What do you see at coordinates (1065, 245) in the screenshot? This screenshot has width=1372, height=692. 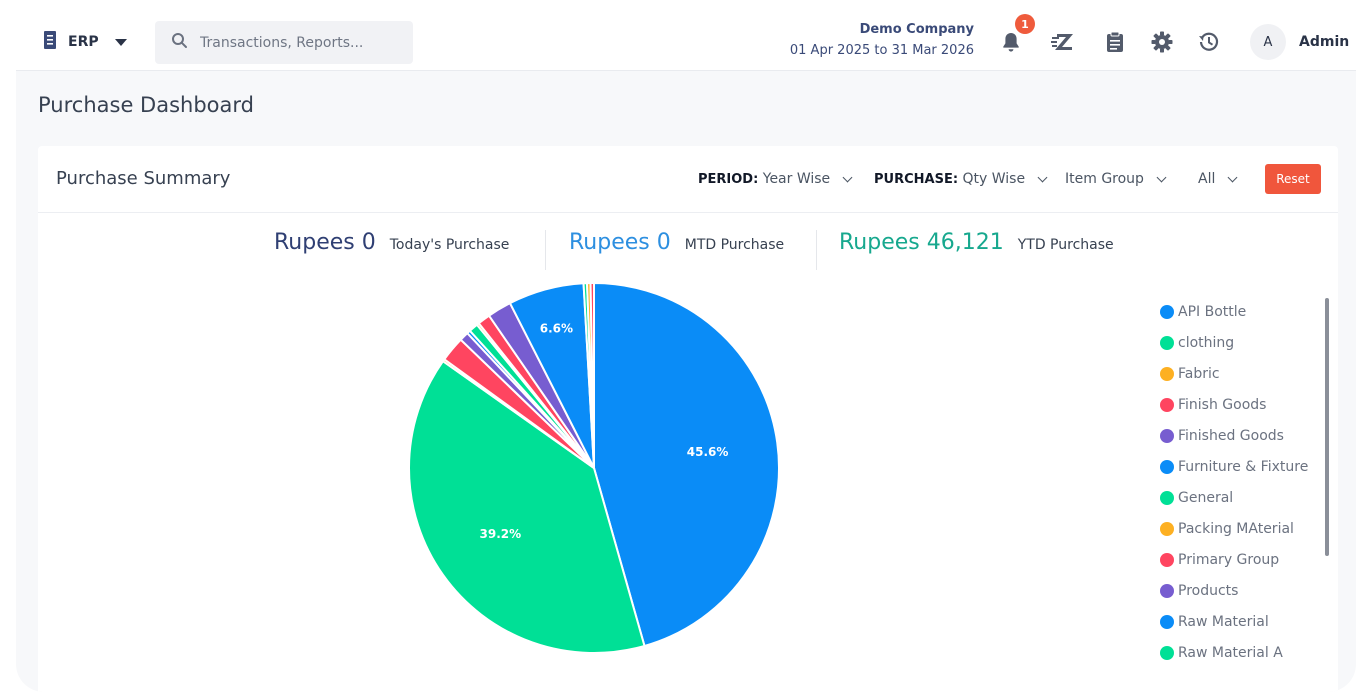 I see `stat-ytd-label: YTD Purchase` at bounding box center [1065, 245].